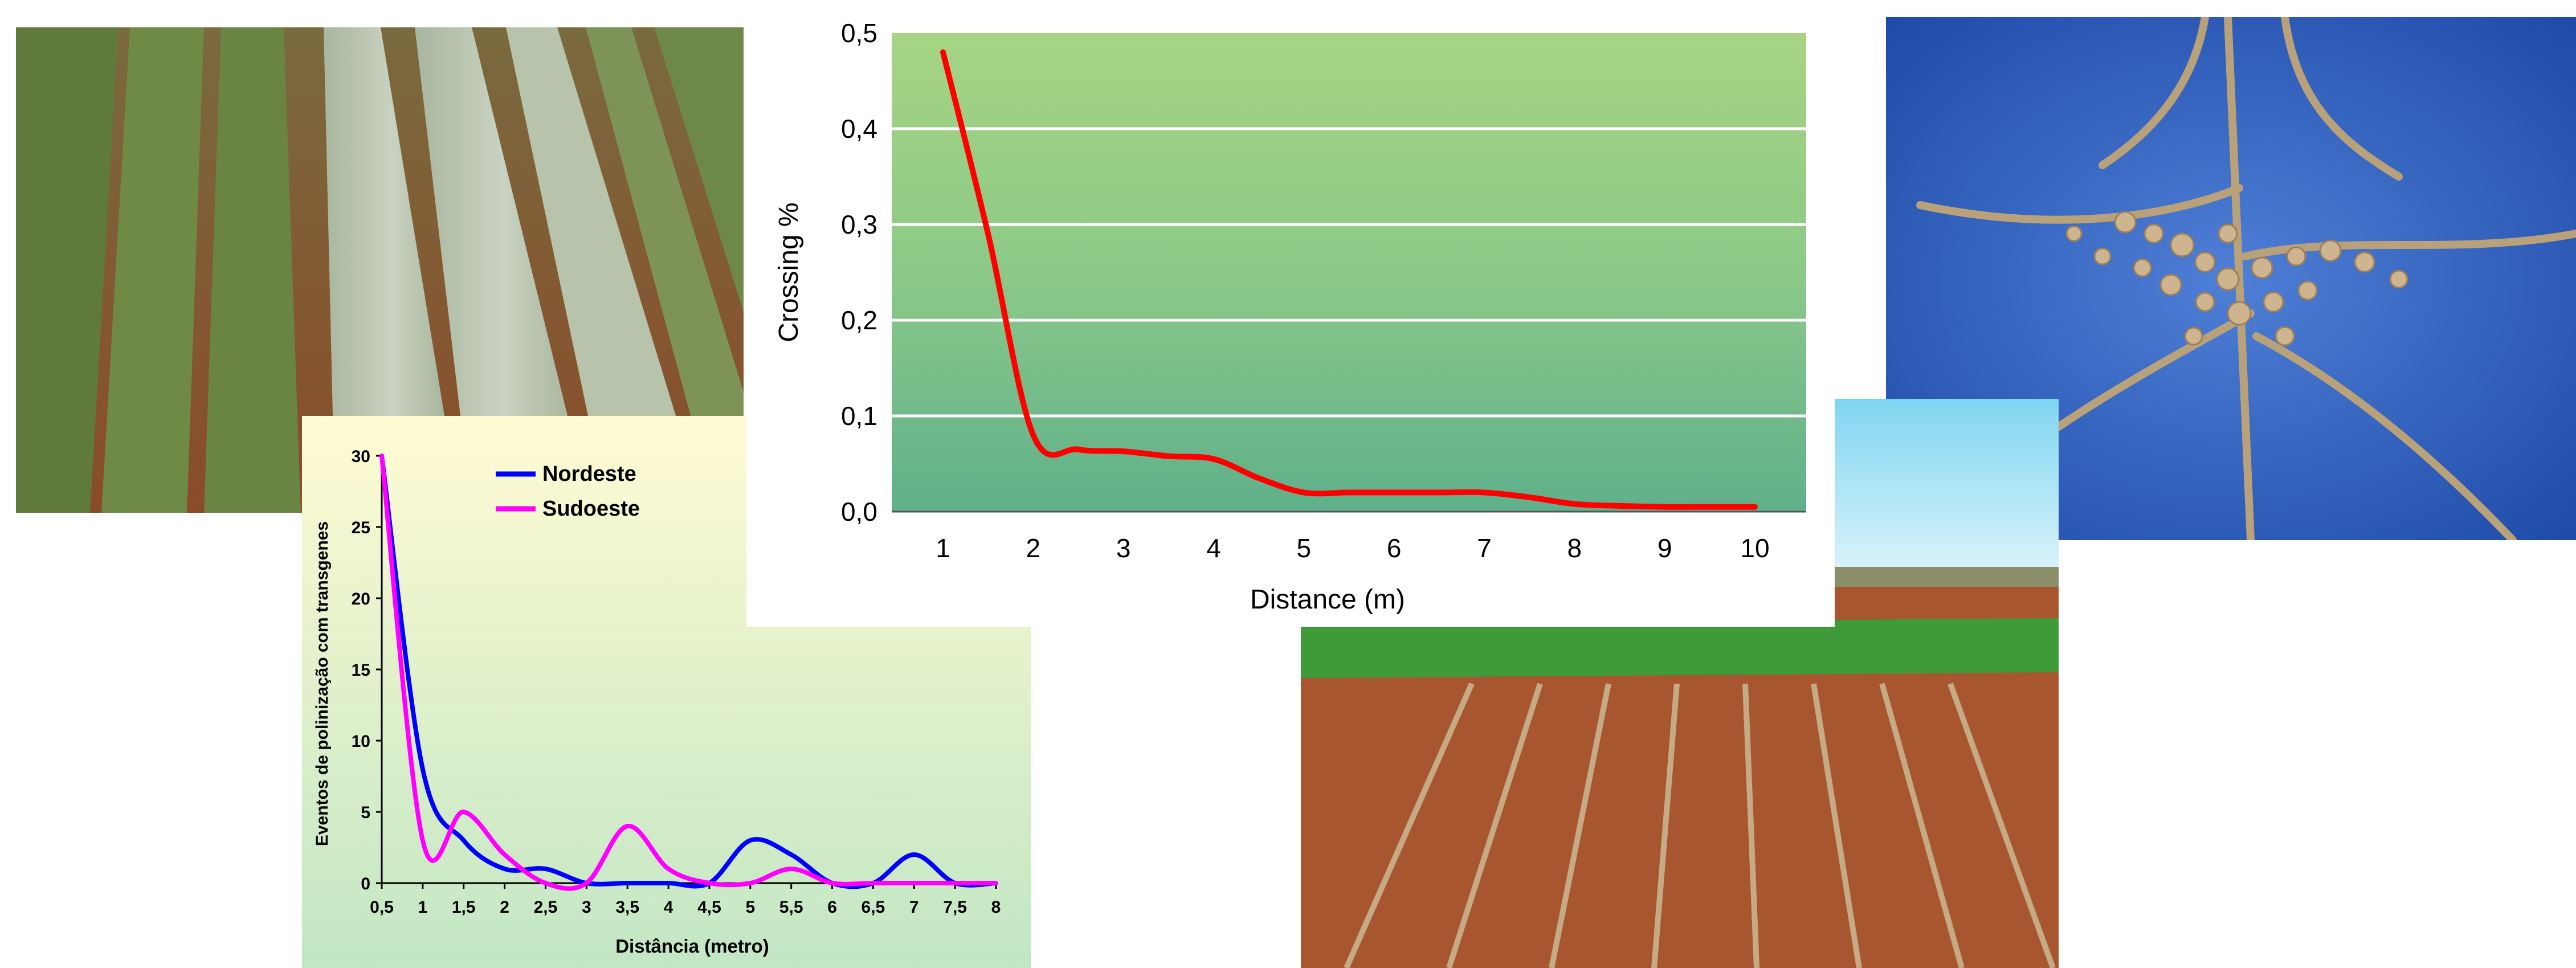 The height and width of the screenshot is (968, 2576). I want to click on chart2-xtick-label: 6,5, so click(874, 908).